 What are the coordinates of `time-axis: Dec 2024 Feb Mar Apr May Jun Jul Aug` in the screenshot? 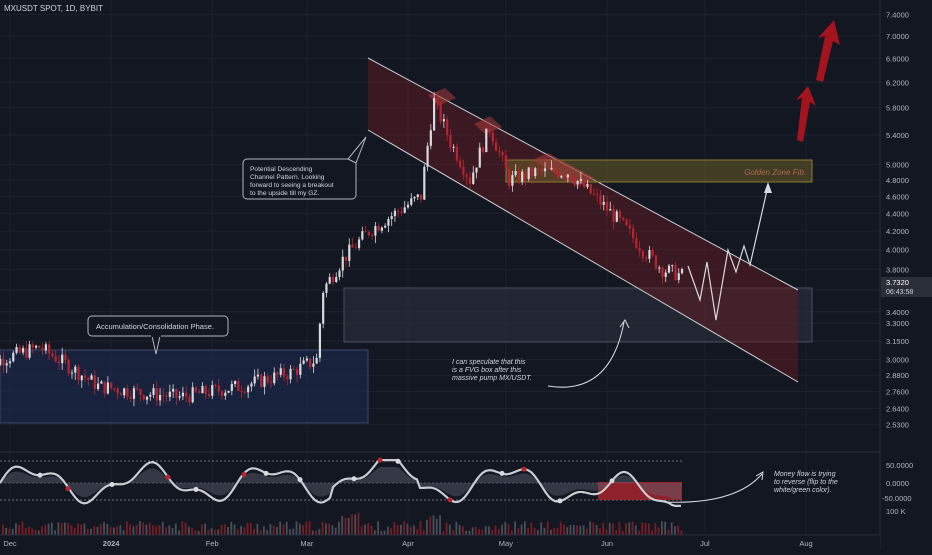 It's located at (440, 542).